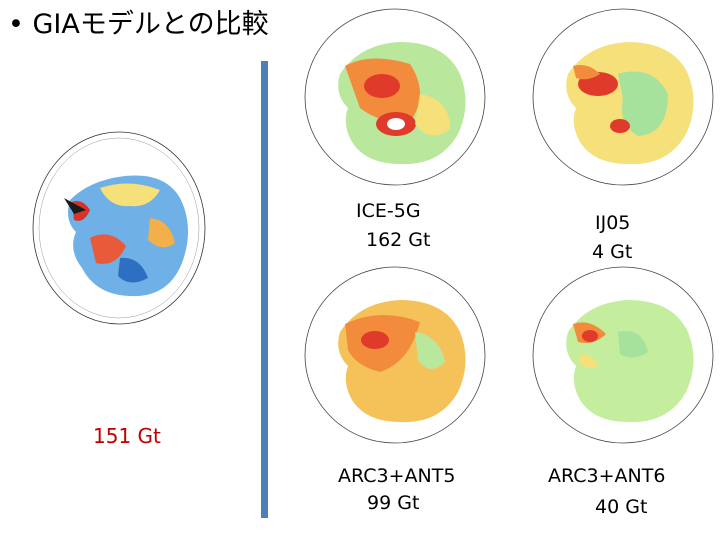  I want to click on ice5g-value: 162 Gt, so click(398, 240).